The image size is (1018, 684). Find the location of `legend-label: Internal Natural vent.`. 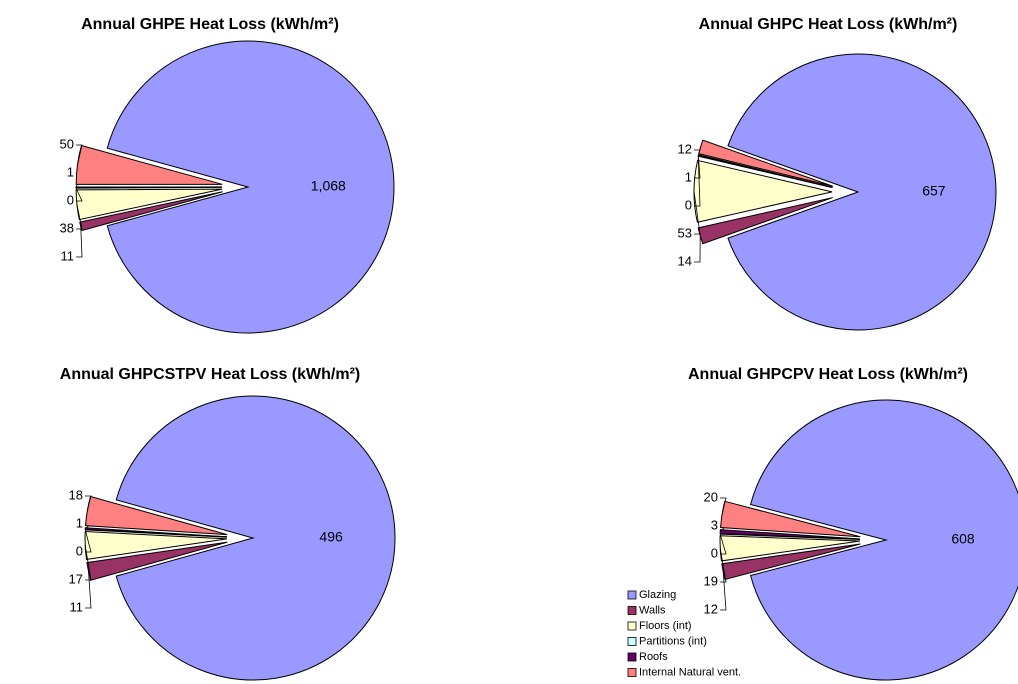

legend-label: Internal Natural vent. is located at coordinates (690, 672).